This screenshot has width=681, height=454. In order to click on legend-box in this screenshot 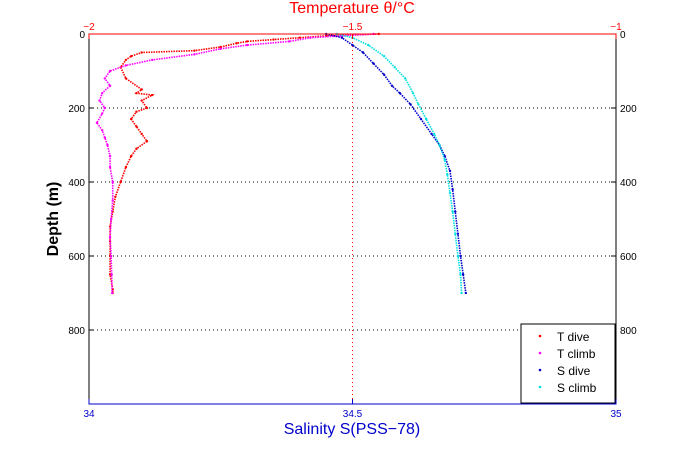, I will do `click(568, 363)`.